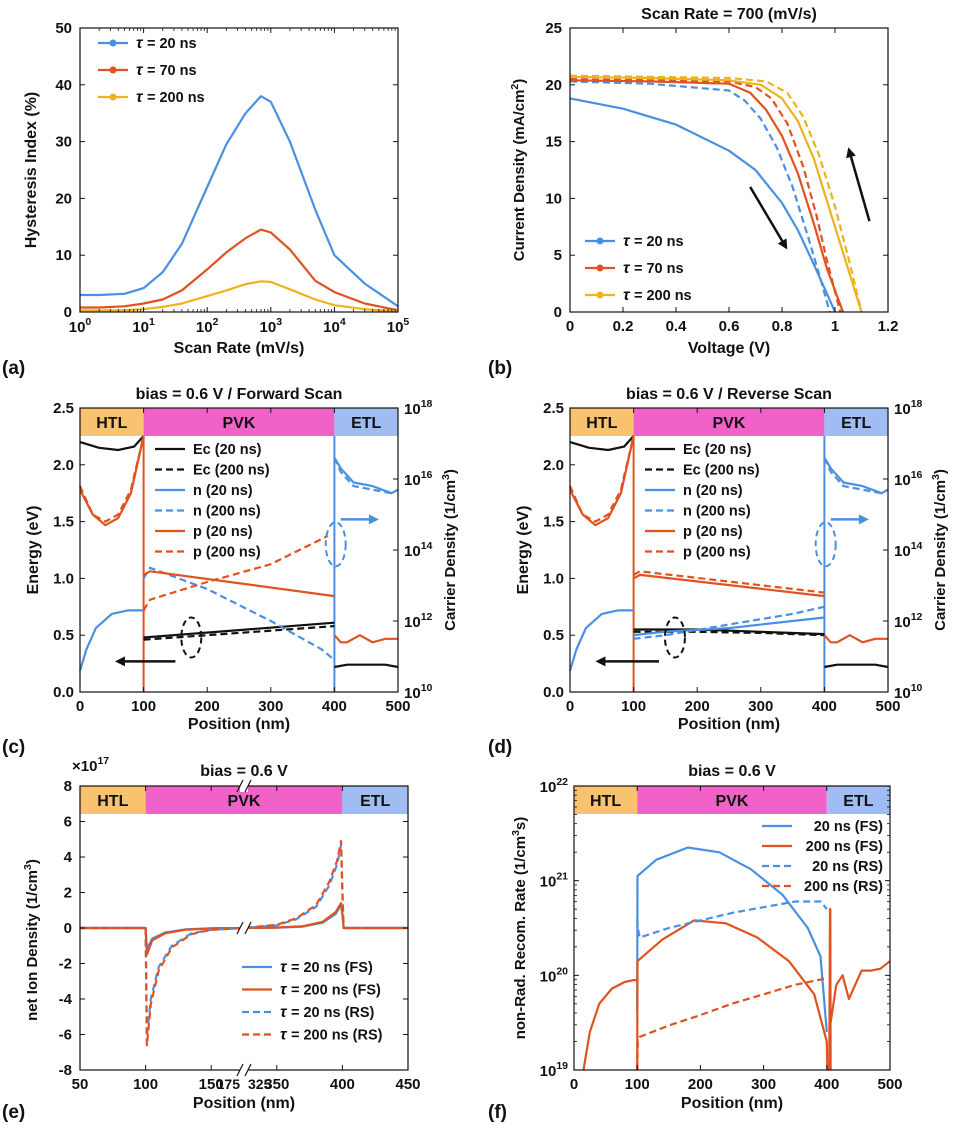  What do you see at coordinates (208, 553) in the screenshot?
I see `legend-item-5: p (200 ns)` at bounding box center [208, 553].